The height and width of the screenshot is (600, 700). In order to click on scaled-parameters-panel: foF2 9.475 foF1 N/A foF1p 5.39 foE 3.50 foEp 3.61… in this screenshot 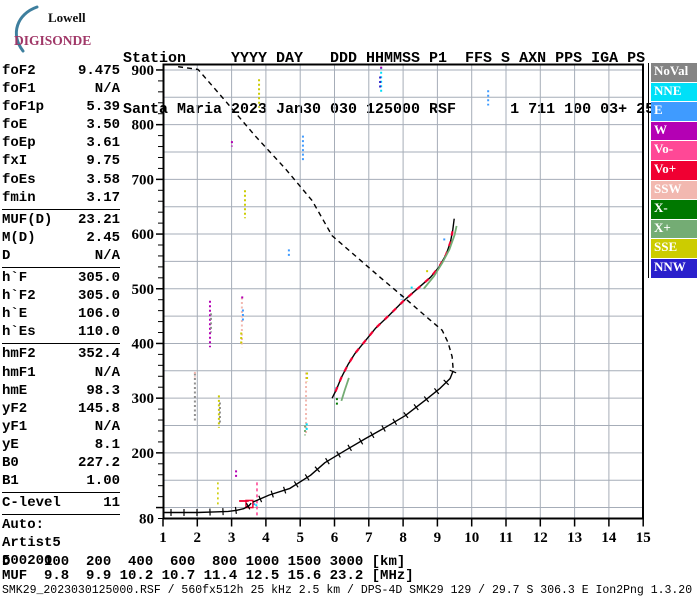, I will do `click(61, 317)`.